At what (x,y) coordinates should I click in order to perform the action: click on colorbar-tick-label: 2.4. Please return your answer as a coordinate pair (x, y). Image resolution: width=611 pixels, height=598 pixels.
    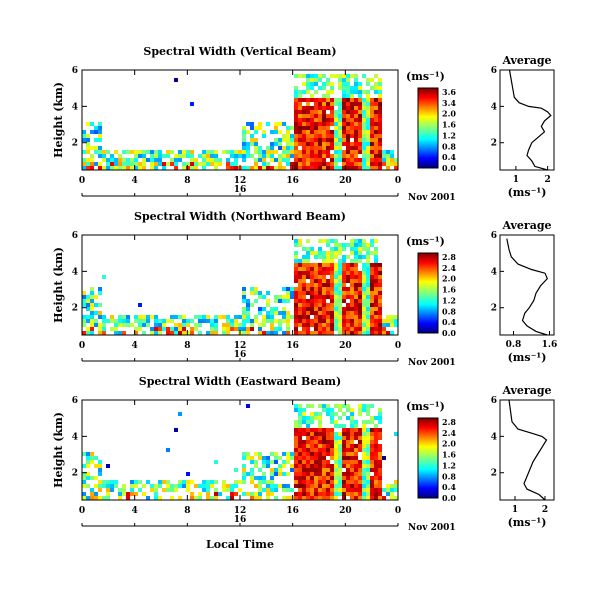
    Looking at the image, I should click on (449, 433).